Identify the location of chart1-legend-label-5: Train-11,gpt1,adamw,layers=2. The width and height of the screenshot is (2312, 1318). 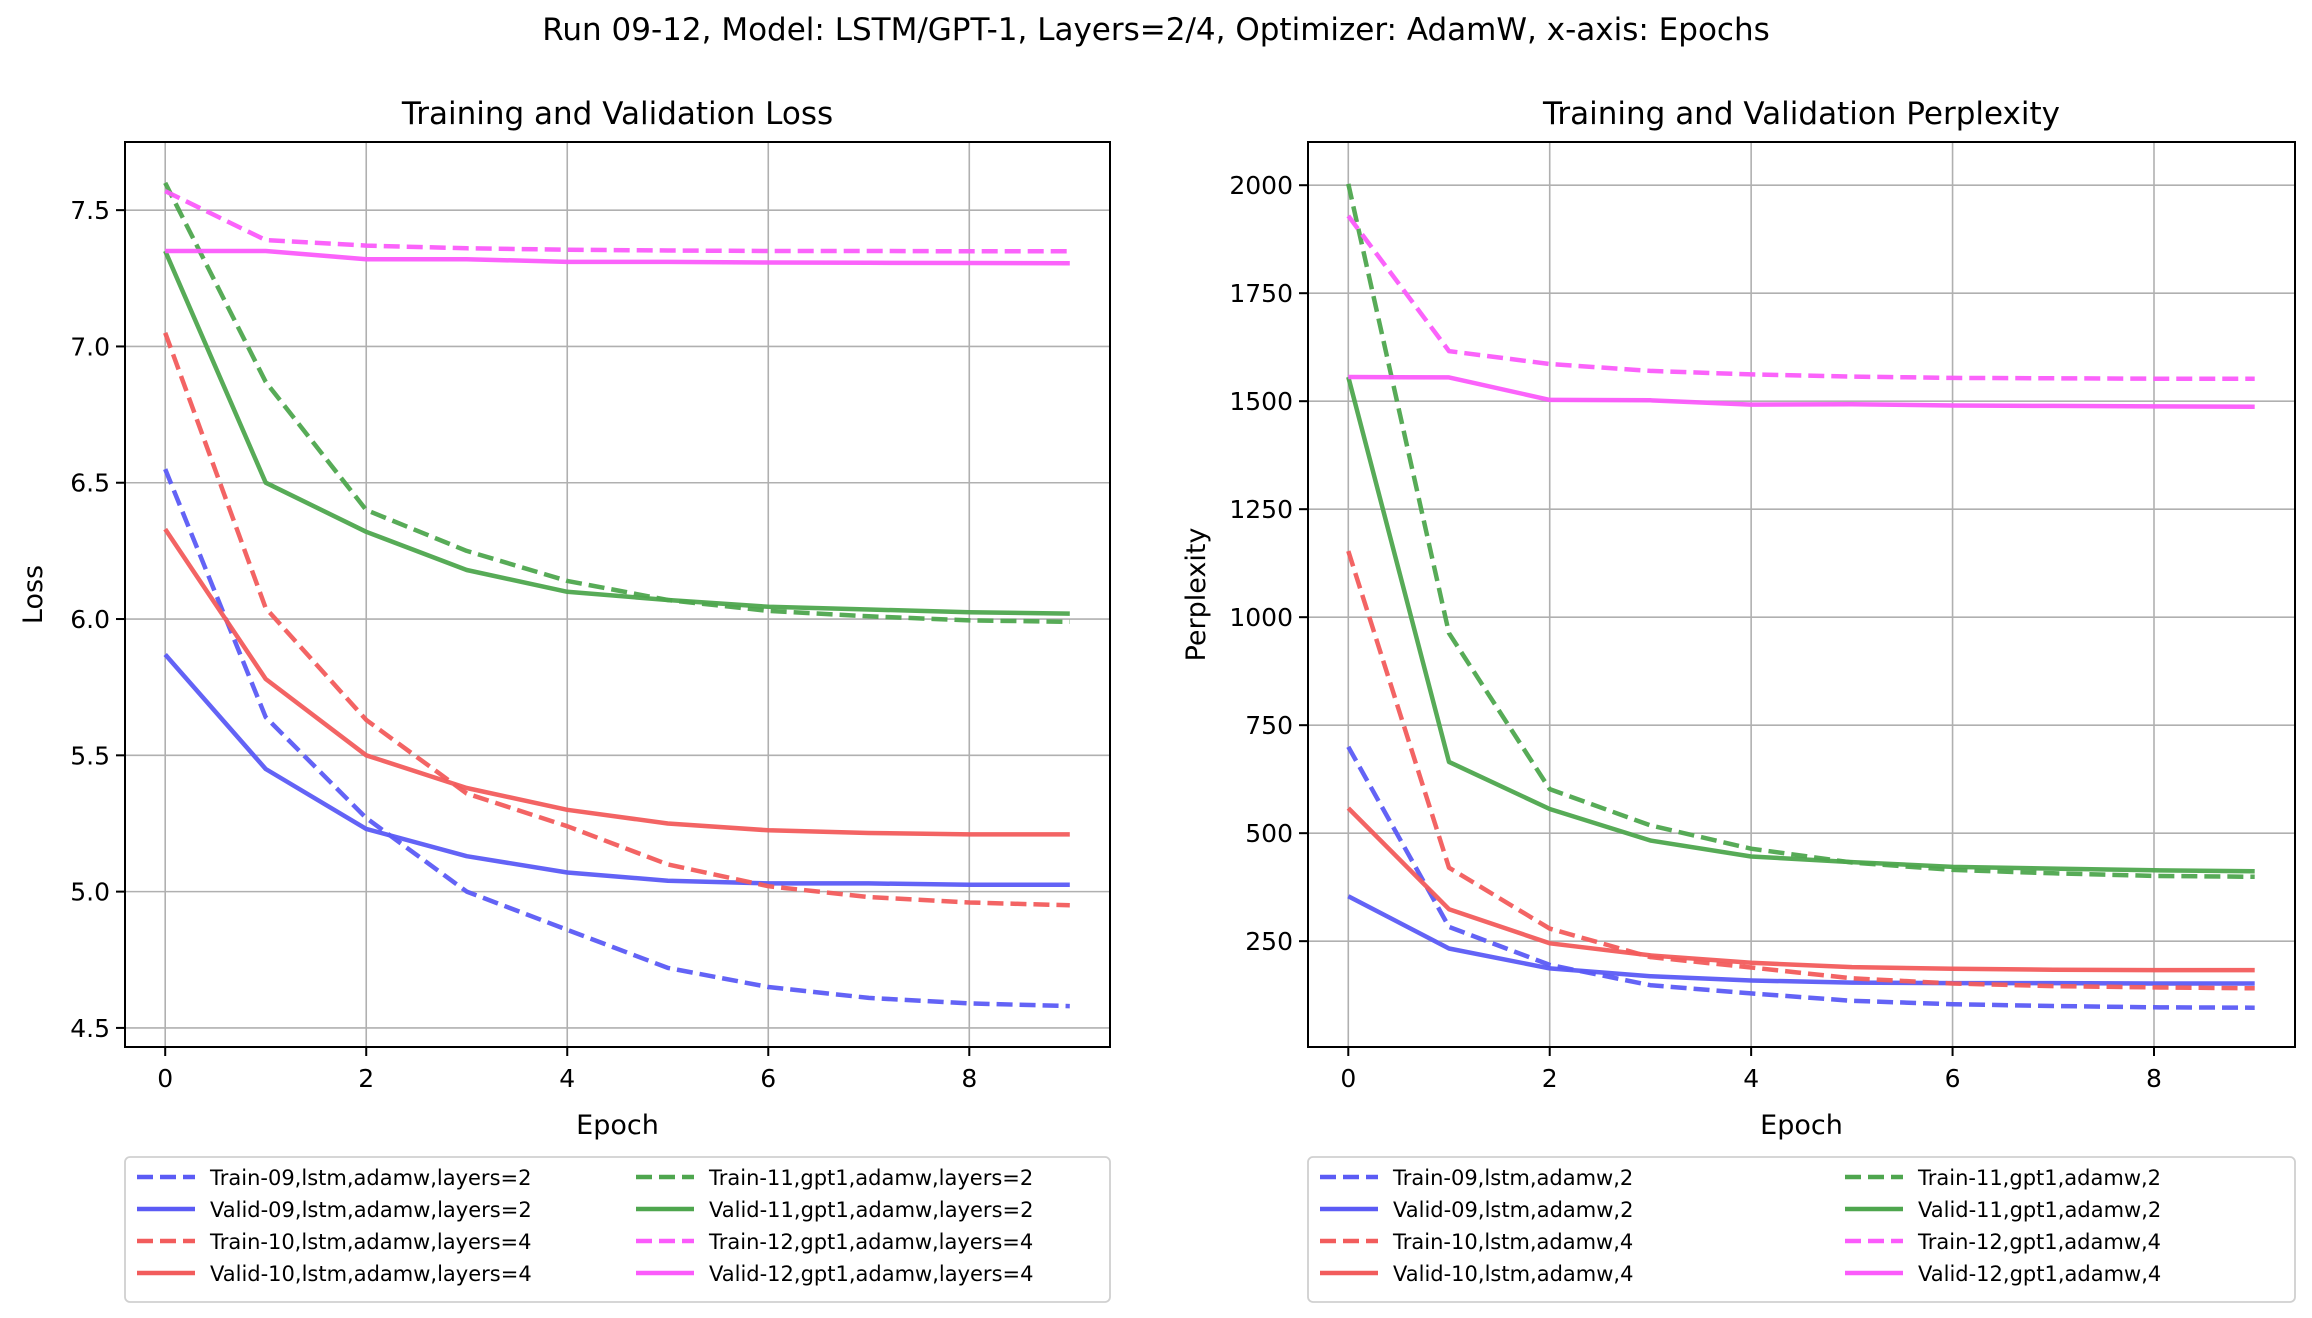
(870, 1178).